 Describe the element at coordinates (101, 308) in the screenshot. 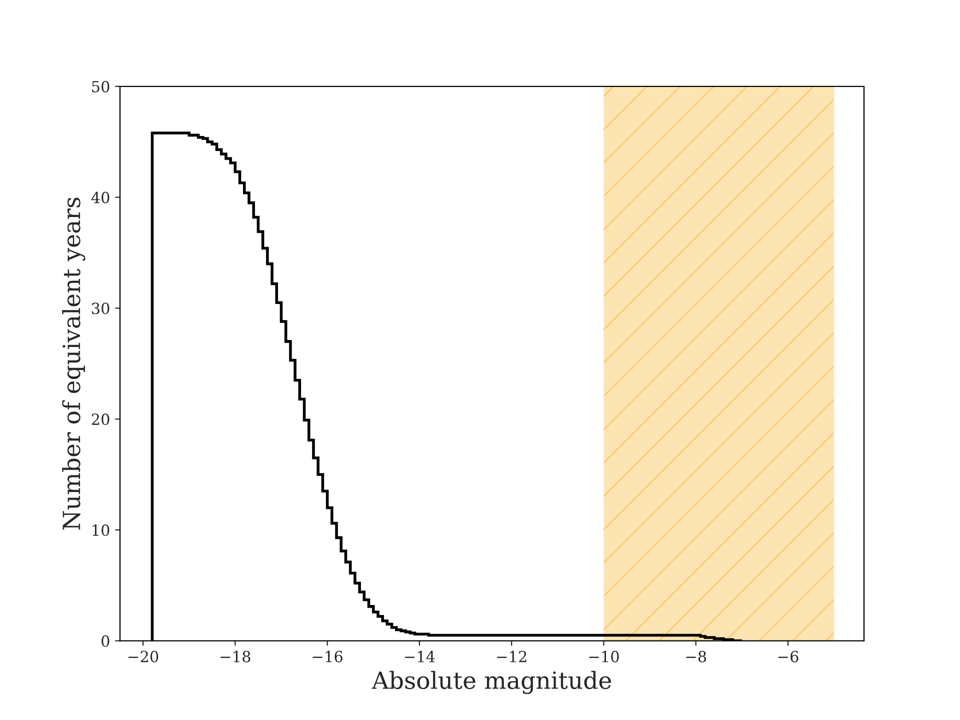

I see `y-tick-label: 30` at that location.